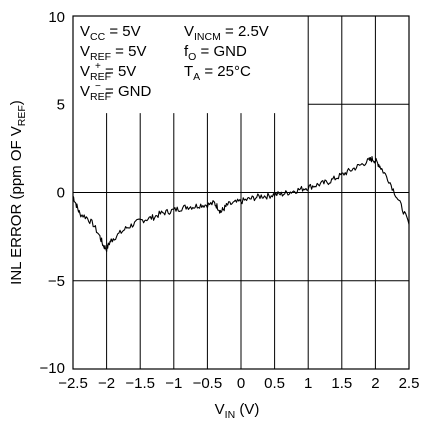 This screenshot has height=423, width=438. I want to click on x-tick-labels: −2.5 −2 −1.5 −1 −0.5 0 0.5 1 1.5 2 2.5, so click(238, 383).